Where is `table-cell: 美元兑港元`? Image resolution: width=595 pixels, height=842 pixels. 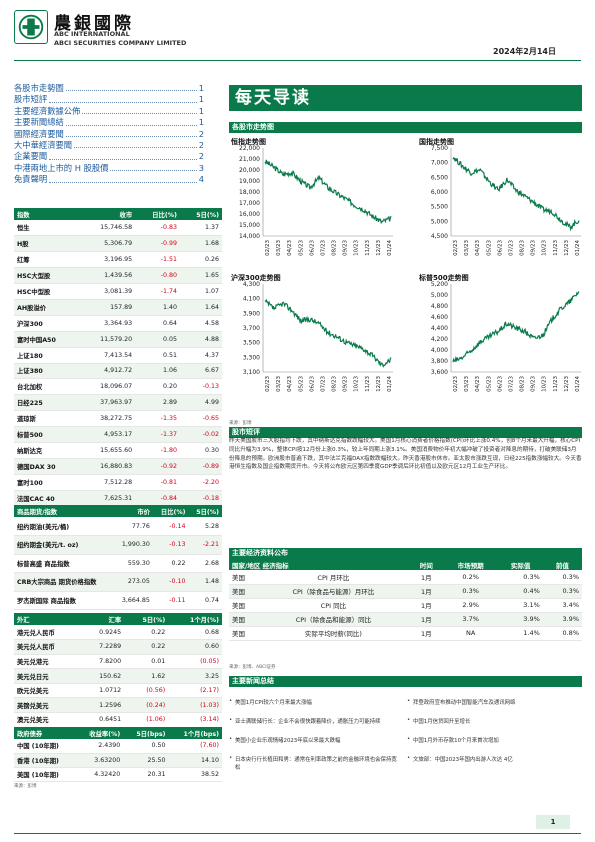 table-cell: 美元兑港元 is located at coordinates (48, 662).